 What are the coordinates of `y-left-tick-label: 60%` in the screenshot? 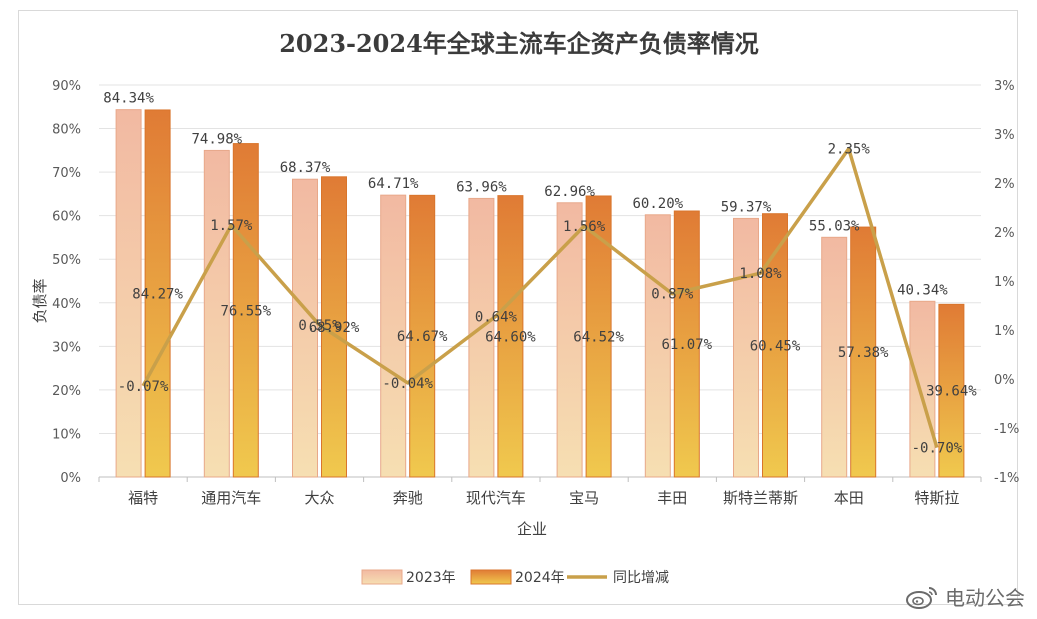 It's located at (66, 217).